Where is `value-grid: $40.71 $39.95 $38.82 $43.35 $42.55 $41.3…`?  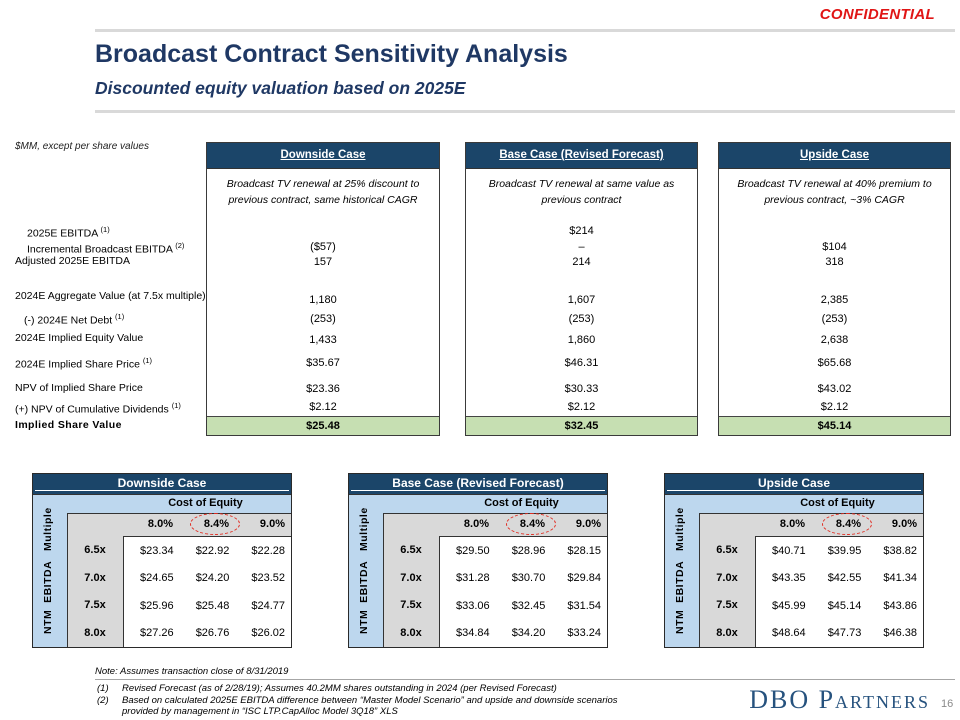 value-grid: $40.71 $39.95 $38.82 $43.35 $42.55 $41.3… is located at coordinates (839, 591).